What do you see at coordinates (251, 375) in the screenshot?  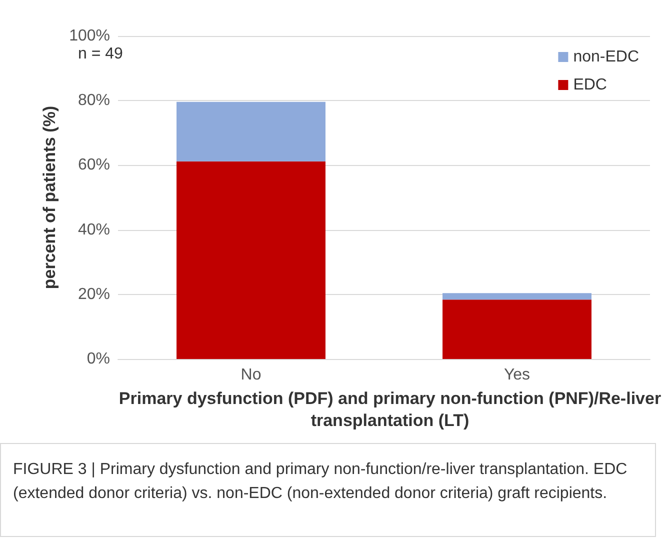 I see `x-tick-label: No` at bounding box center [251, 375].